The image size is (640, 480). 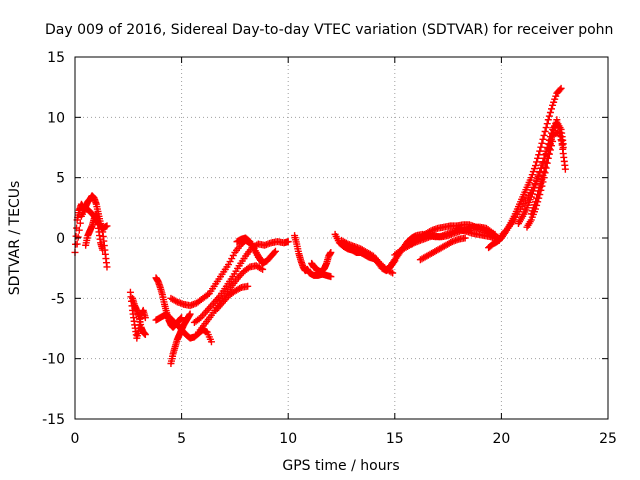 What do you see at coordinates (256, 250) in the screenshot?
I see `series-s13` at bounding box center [256, 250].